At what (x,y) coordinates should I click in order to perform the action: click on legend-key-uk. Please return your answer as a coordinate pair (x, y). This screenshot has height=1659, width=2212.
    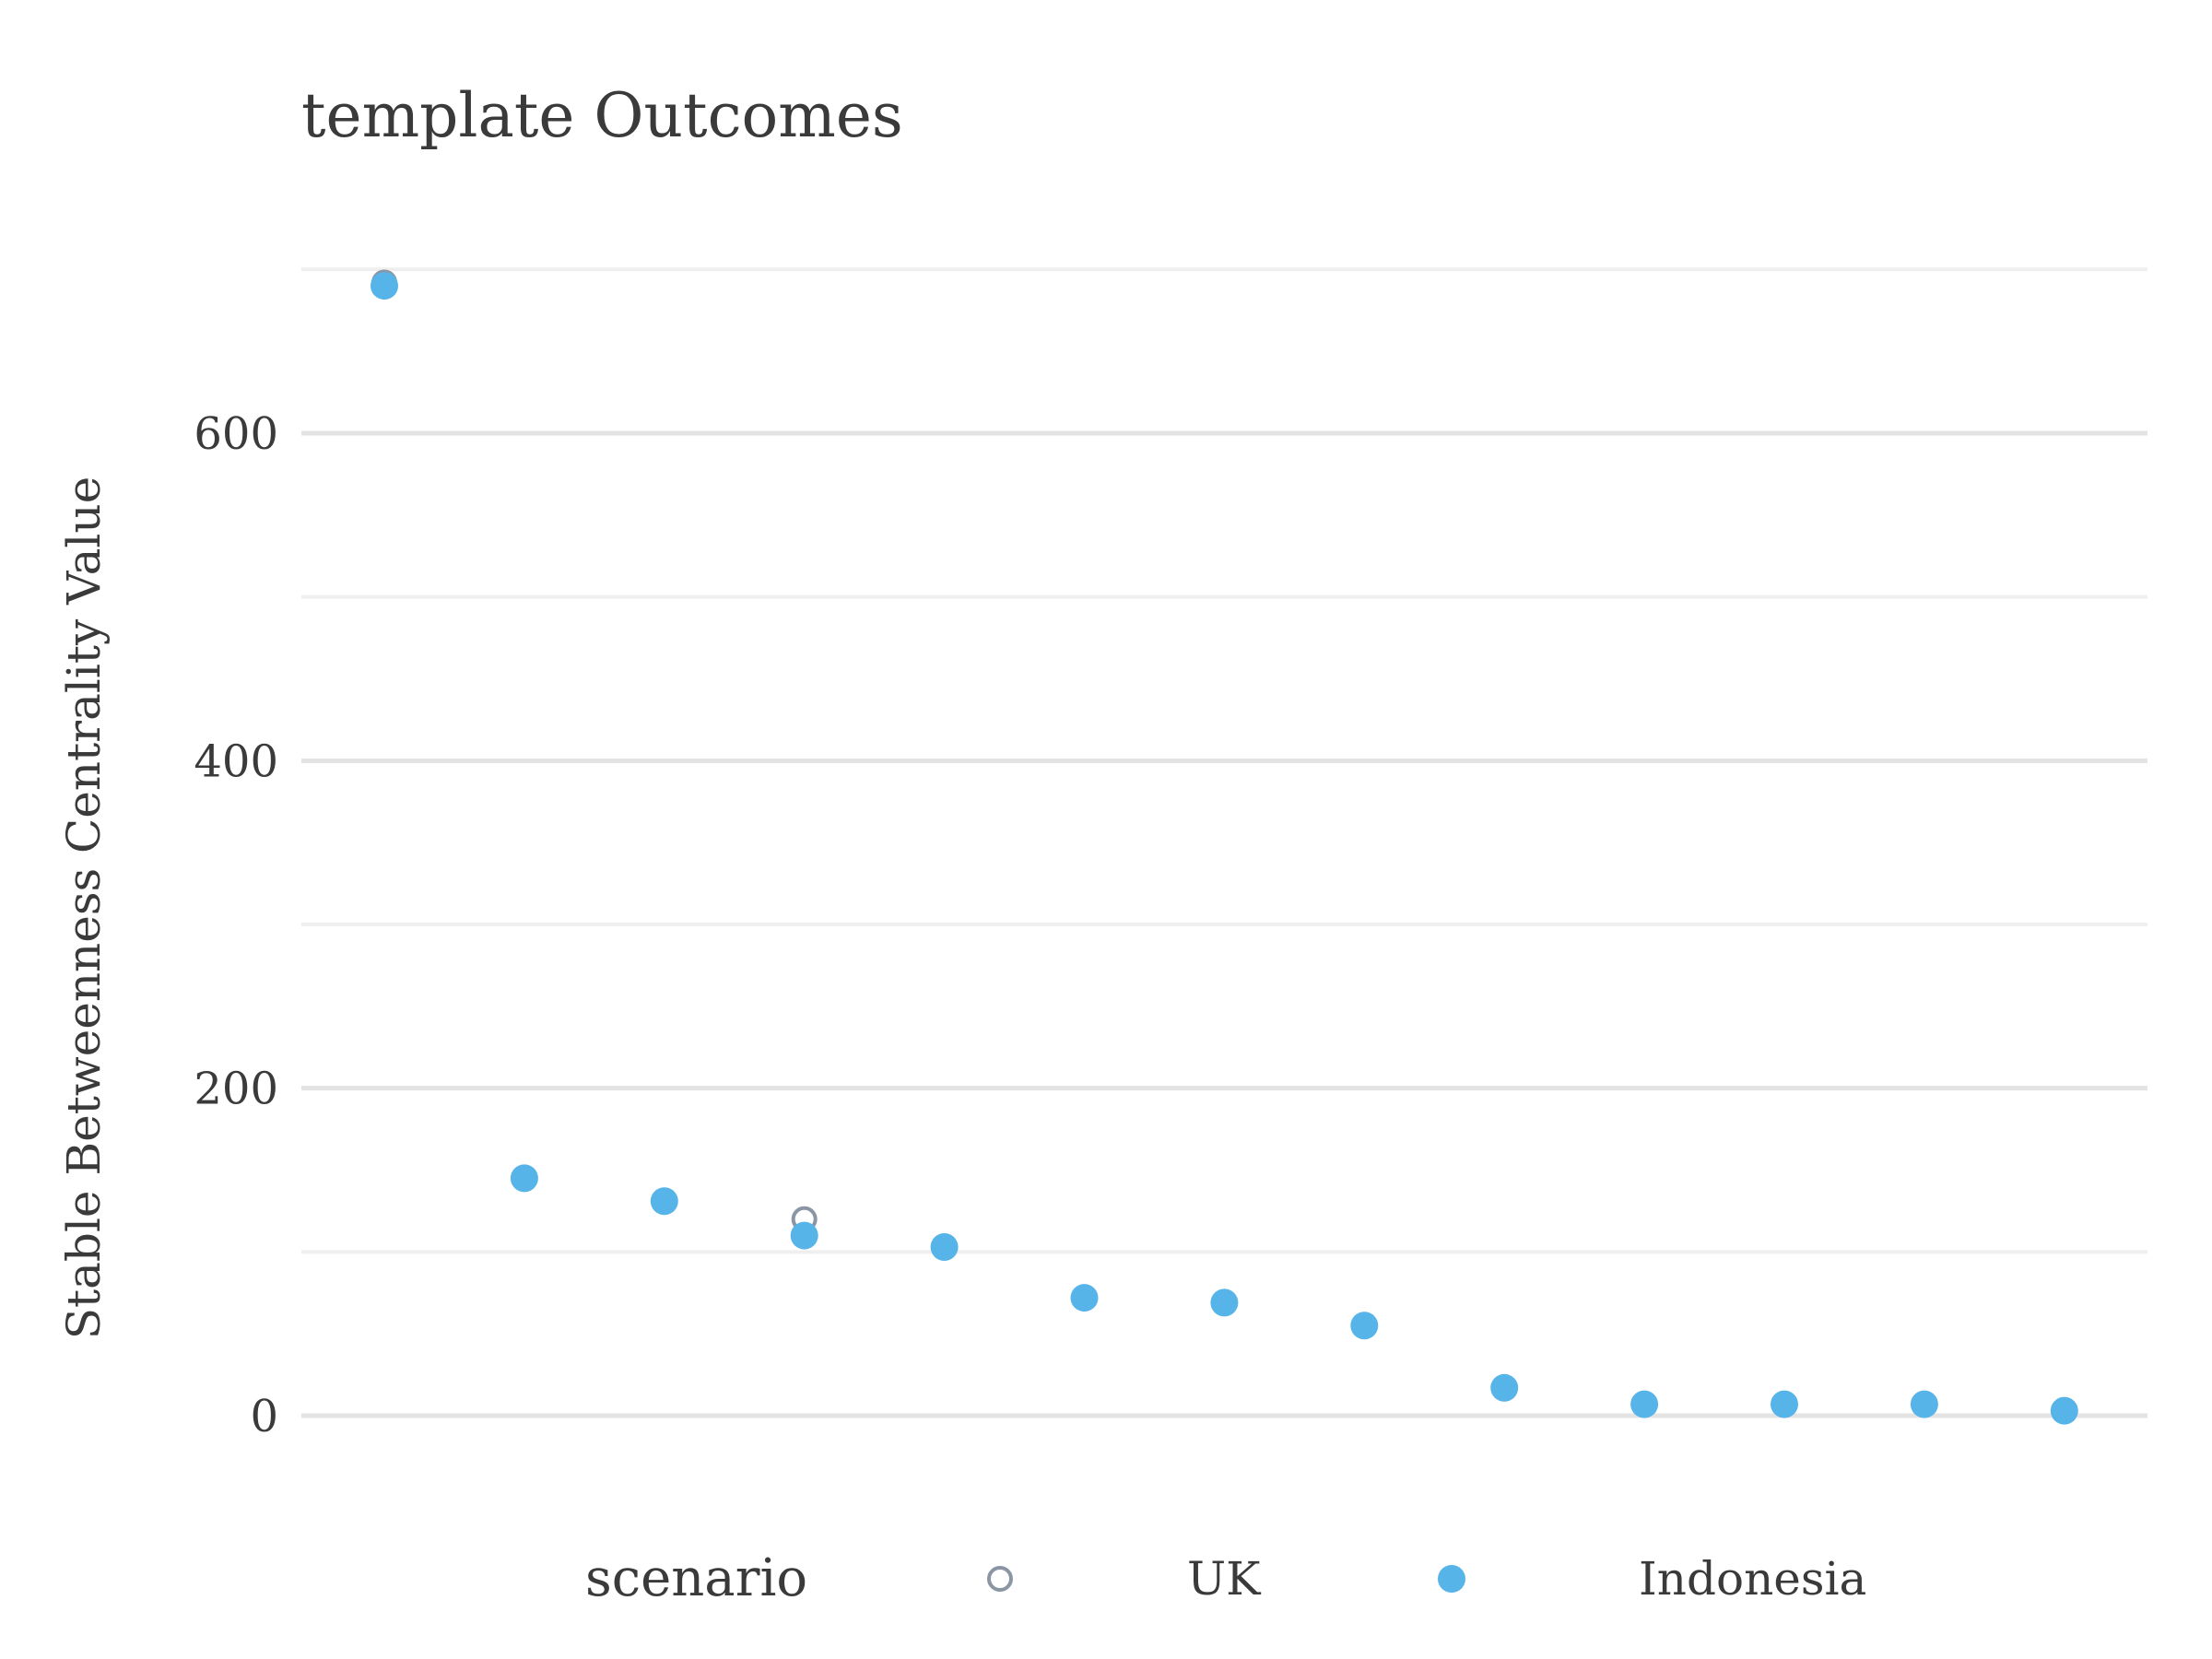
    Looking at the image, I should click on (1000, 1579).